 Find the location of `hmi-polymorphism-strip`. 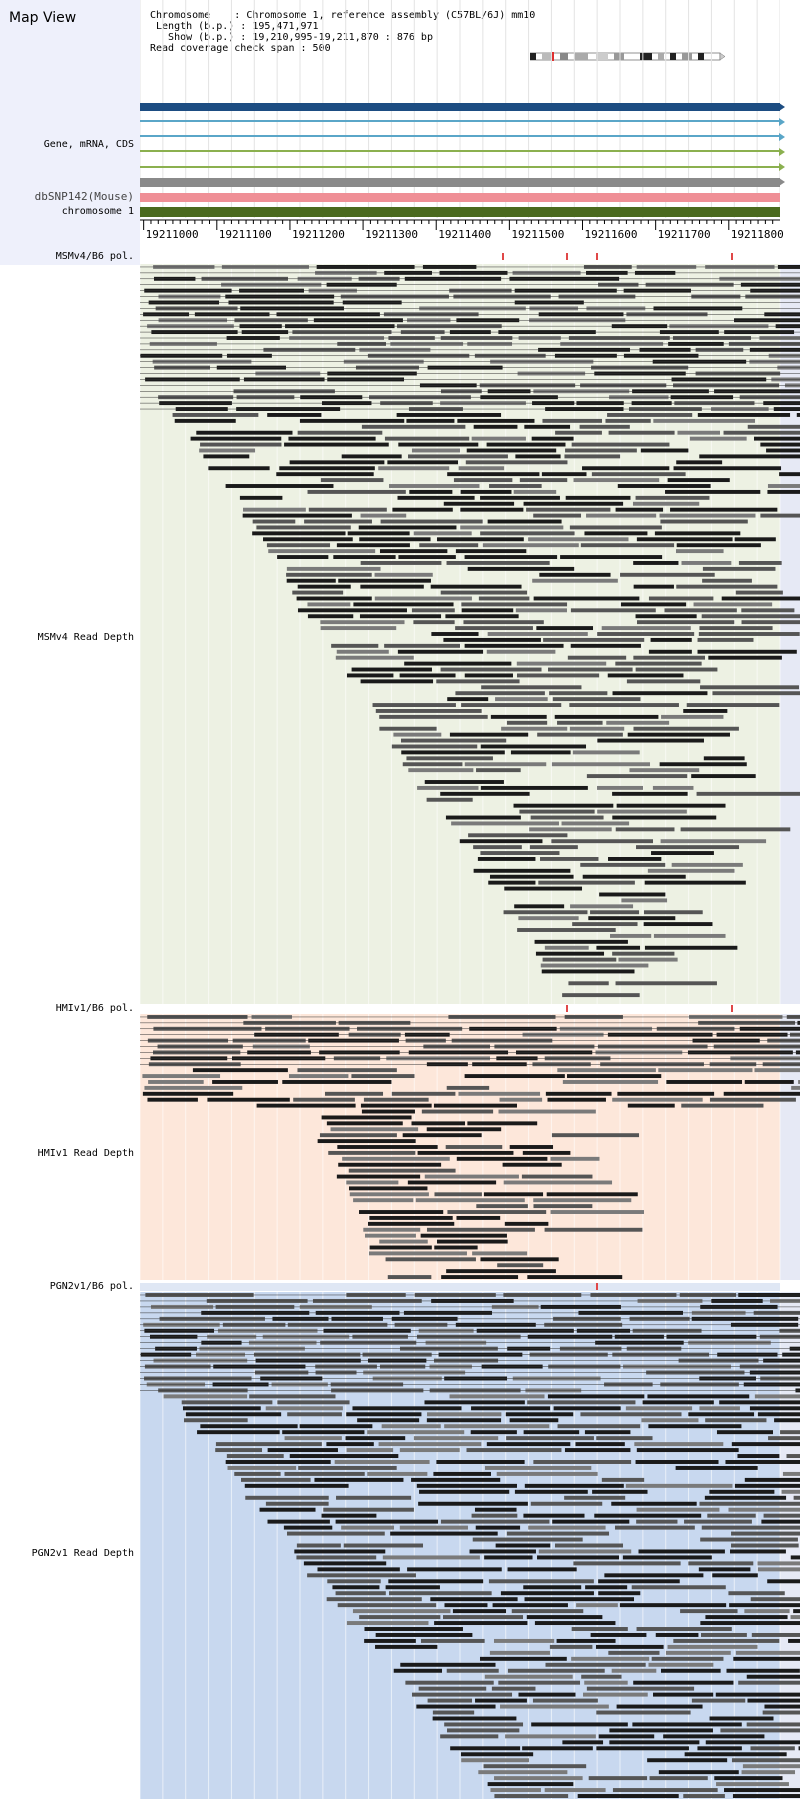

hmi-polymorphism-strip is located at coordinates (460, 1009).